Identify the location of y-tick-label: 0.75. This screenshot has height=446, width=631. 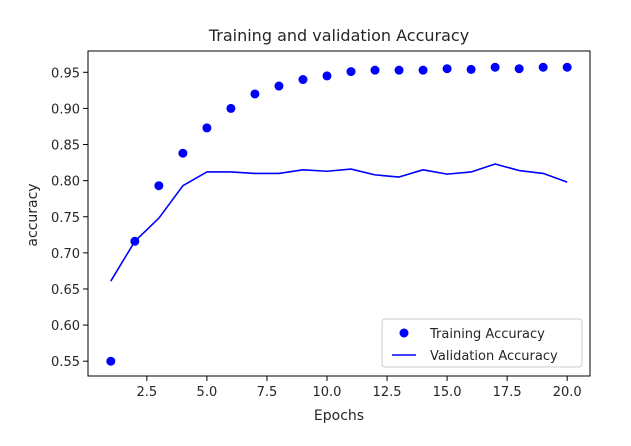
(65, 218).